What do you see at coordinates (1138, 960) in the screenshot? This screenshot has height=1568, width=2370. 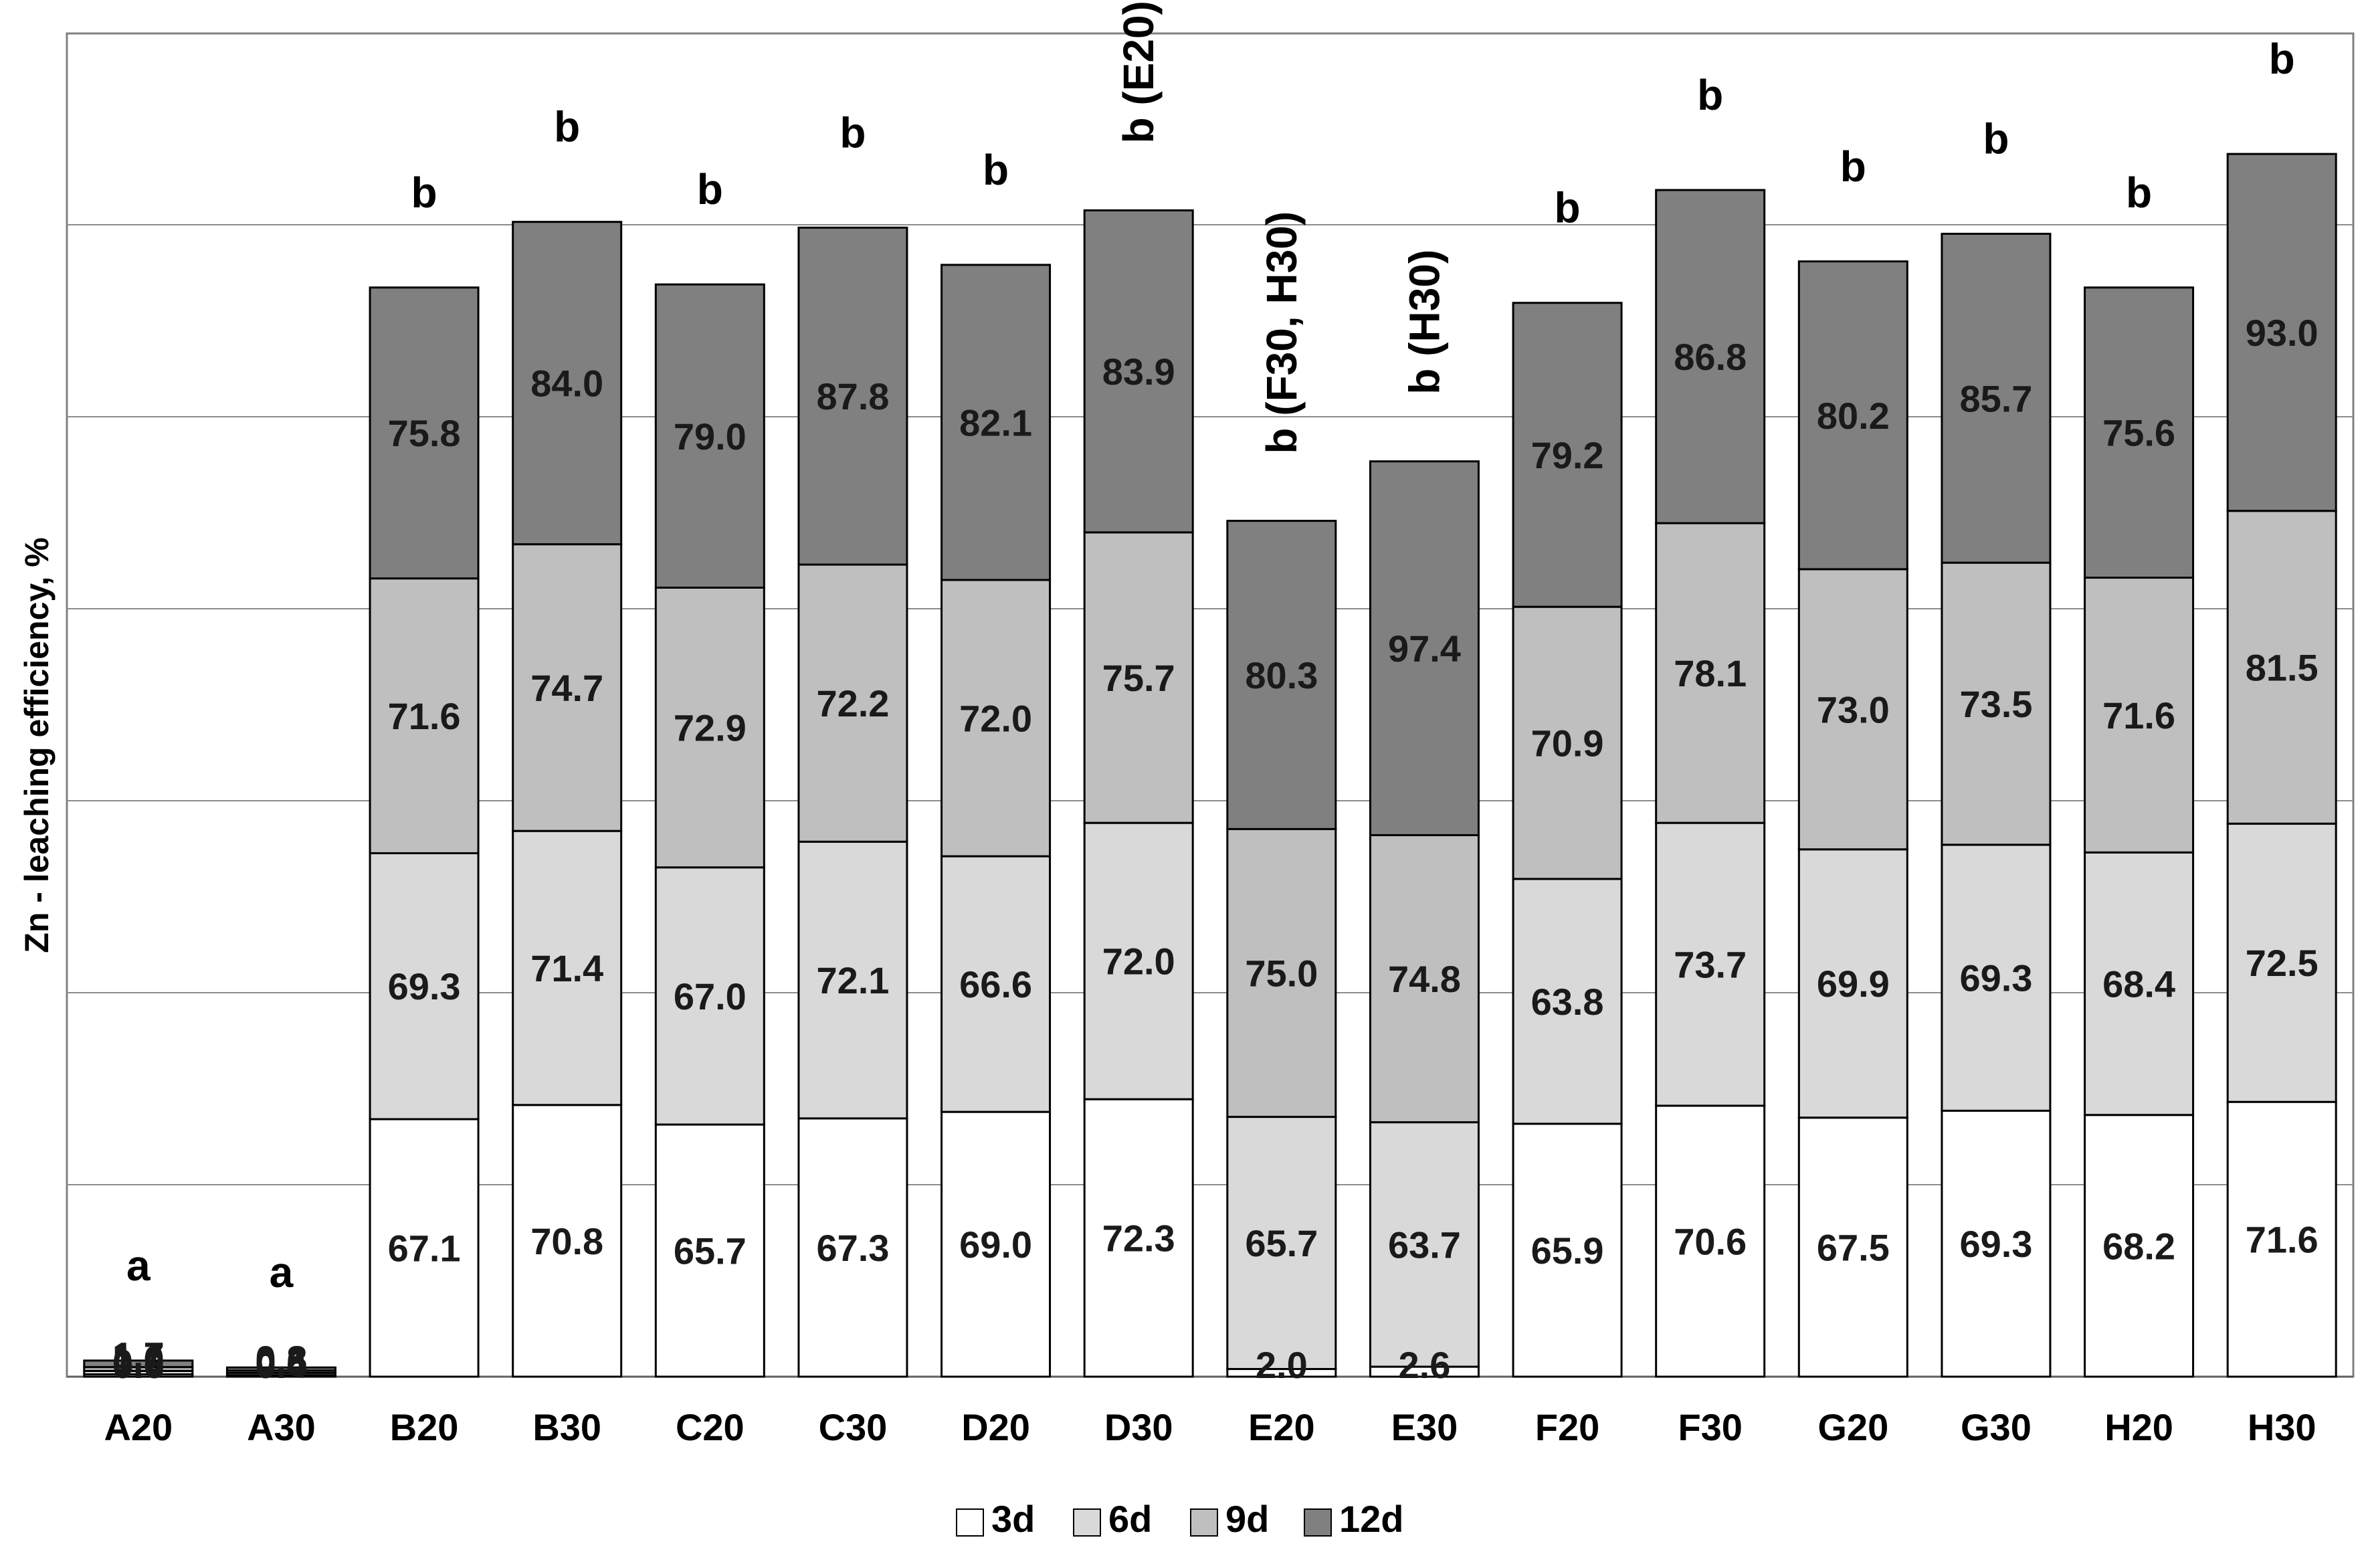 I see `bar-segment-6d-D30` at bounding box center [1138, 960].